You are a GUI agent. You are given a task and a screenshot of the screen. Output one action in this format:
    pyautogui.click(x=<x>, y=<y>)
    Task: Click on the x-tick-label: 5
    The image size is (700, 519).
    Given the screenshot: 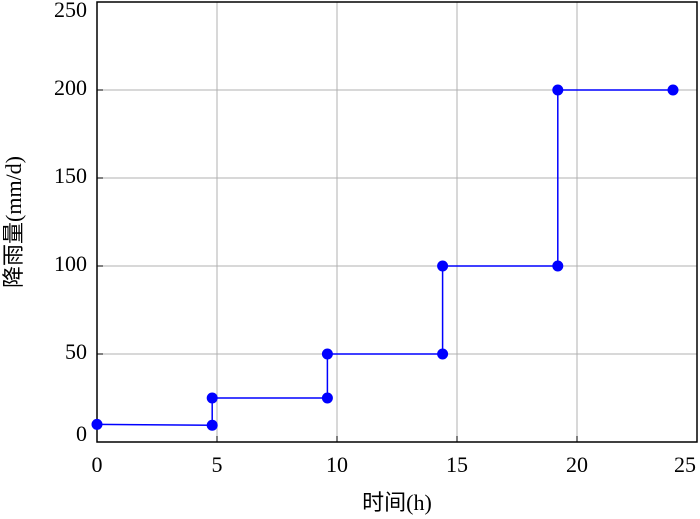 What is the action you would take?
    pyautogui.click(x=217, y=464)
    